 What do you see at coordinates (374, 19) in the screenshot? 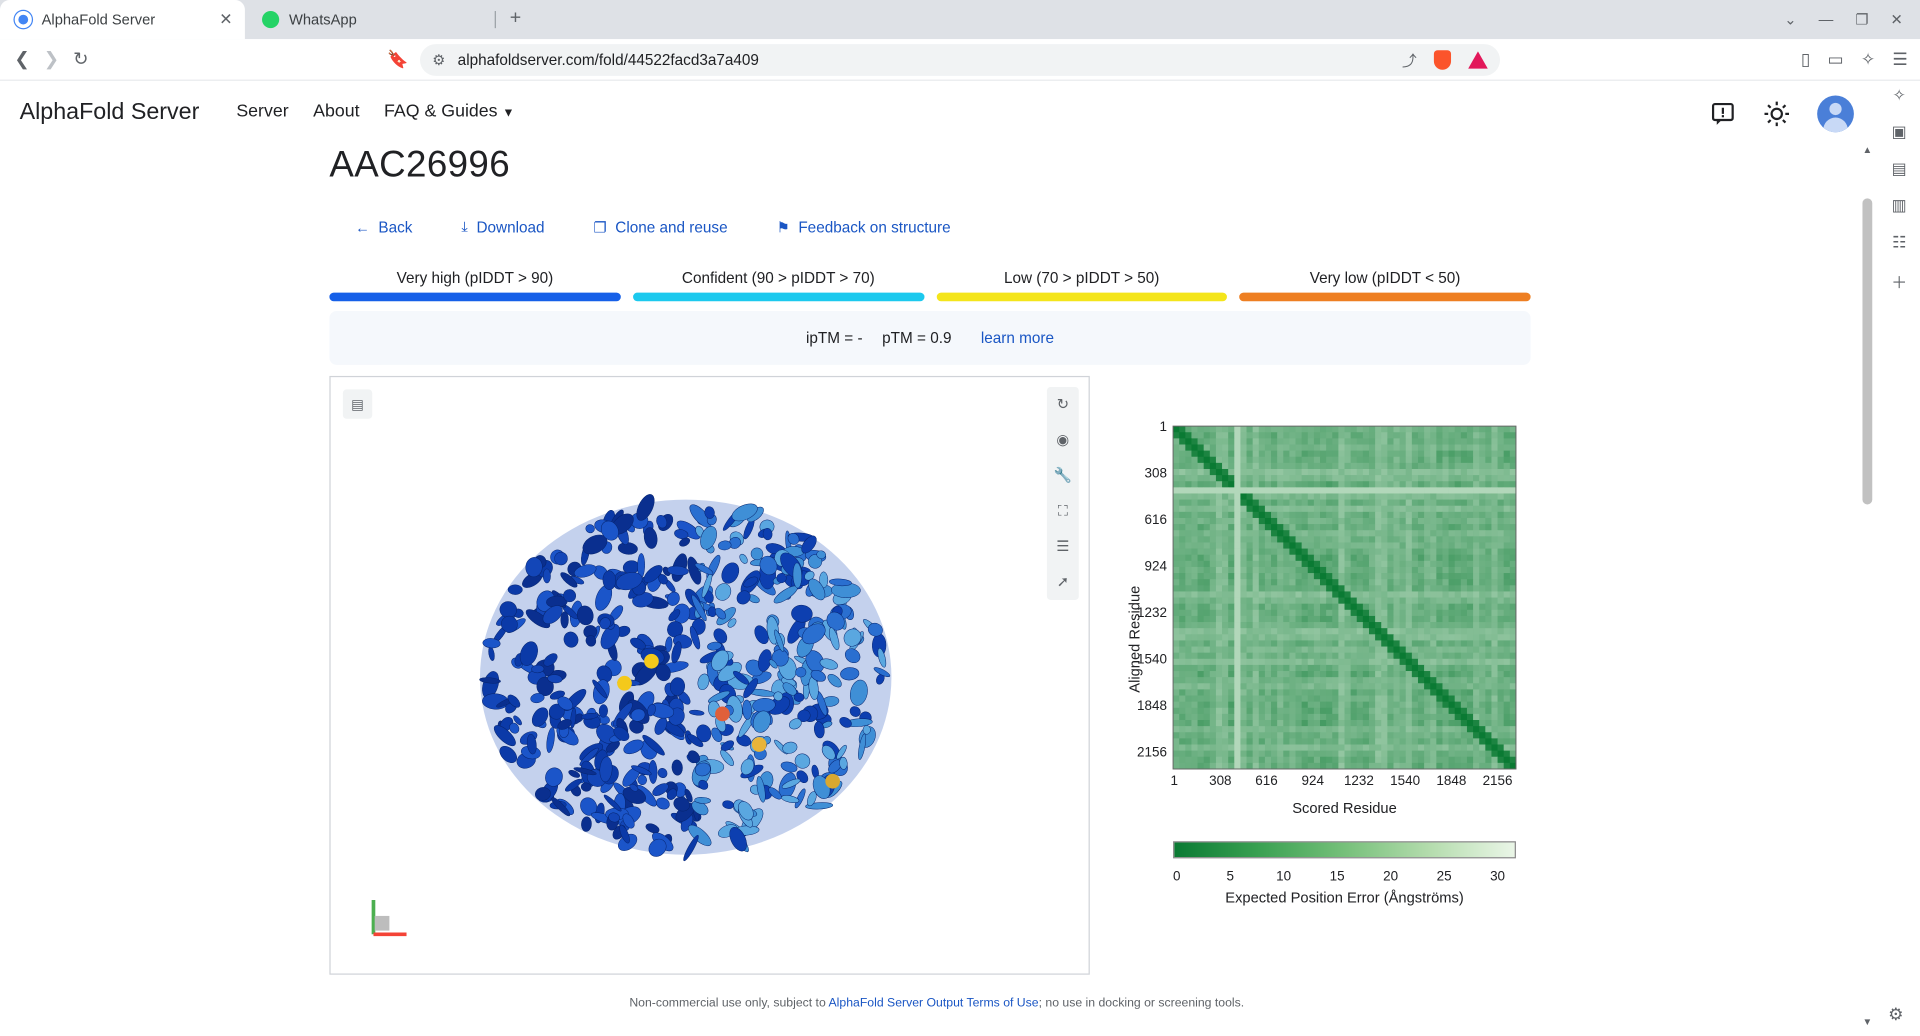
I see `tab-whatsapp: WhatsApp` at bounding box center [374, 19].